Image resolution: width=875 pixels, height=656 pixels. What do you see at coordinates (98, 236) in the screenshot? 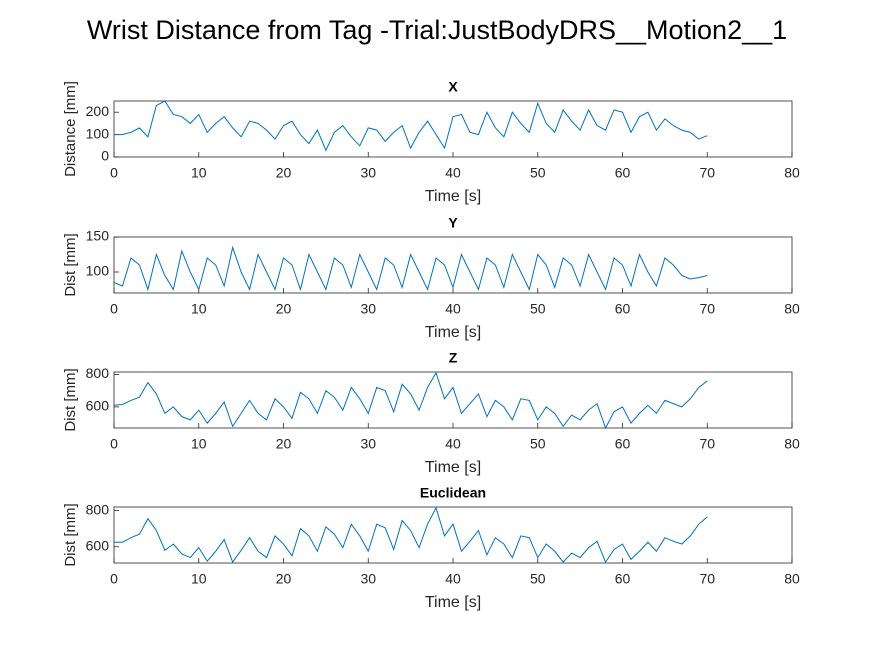
I see `y-tick-label: 150` at bounding box center [98, 236].